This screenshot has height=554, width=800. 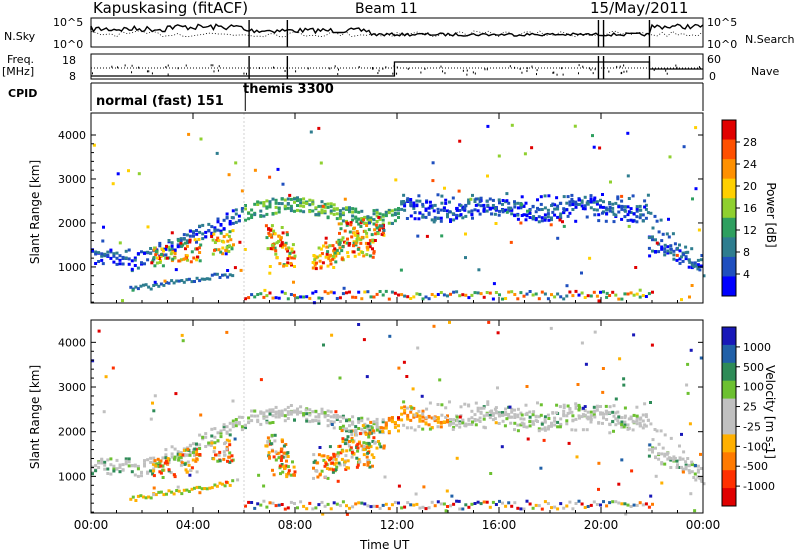 What do you see at coordinates (750, 208) in the screenshot?
I see `power-colorbar-tick-label: 16` at bounding box center [750, 208].